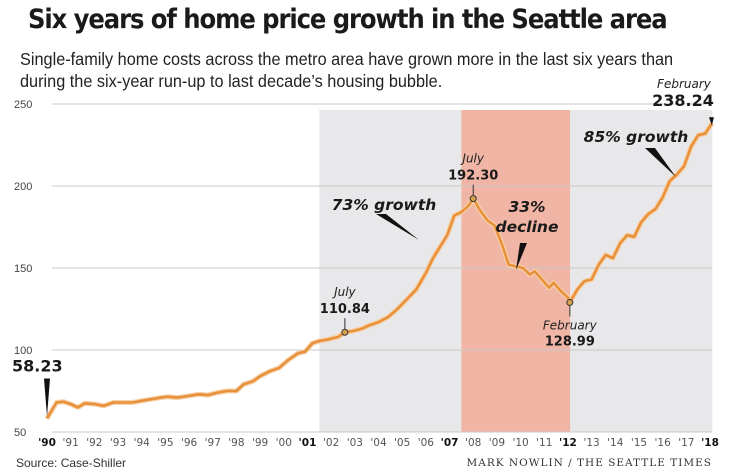 The width and height of the screenshot is (740, 475). I want to click on credit-line: MARK NOWLIN / THE SEATTLE TIMES, so click(589, 463).